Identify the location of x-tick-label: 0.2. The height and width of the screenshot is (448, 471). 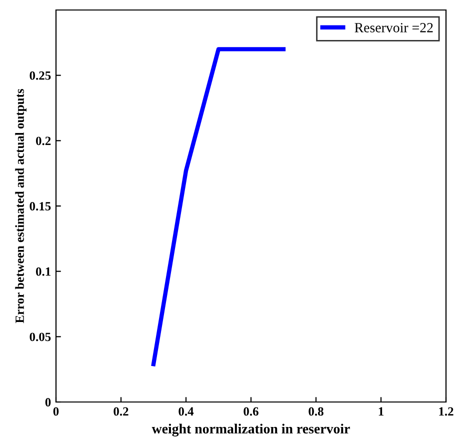
(121, 411).